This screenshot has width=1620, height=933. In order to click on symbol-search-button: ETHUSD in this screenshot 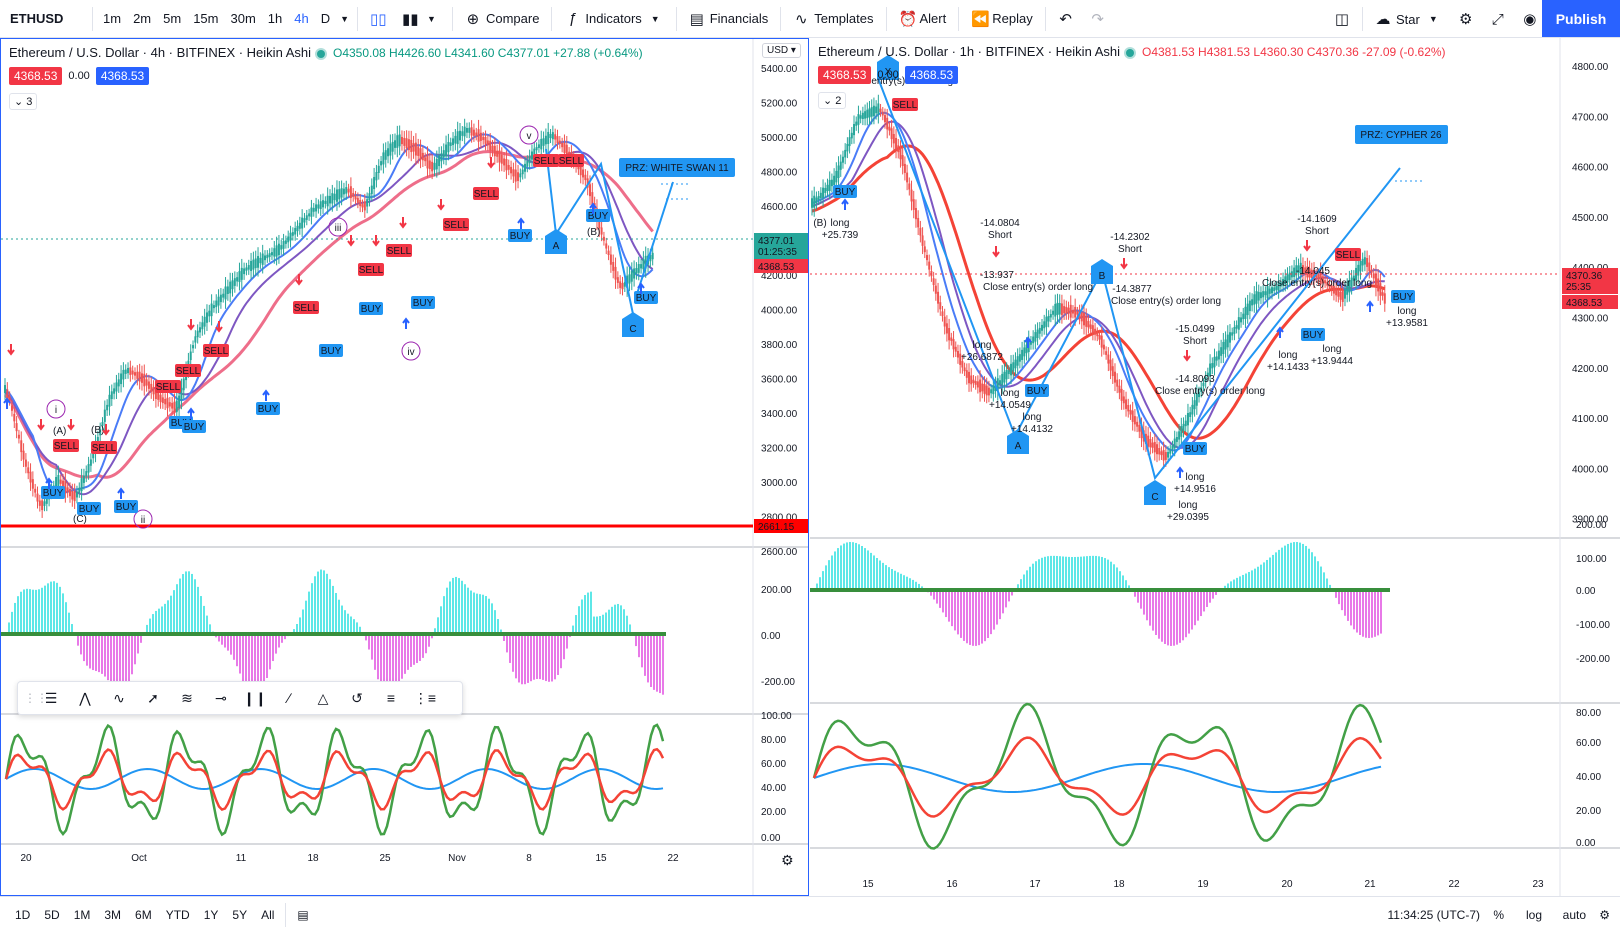, I will do `click(37, 18)`.